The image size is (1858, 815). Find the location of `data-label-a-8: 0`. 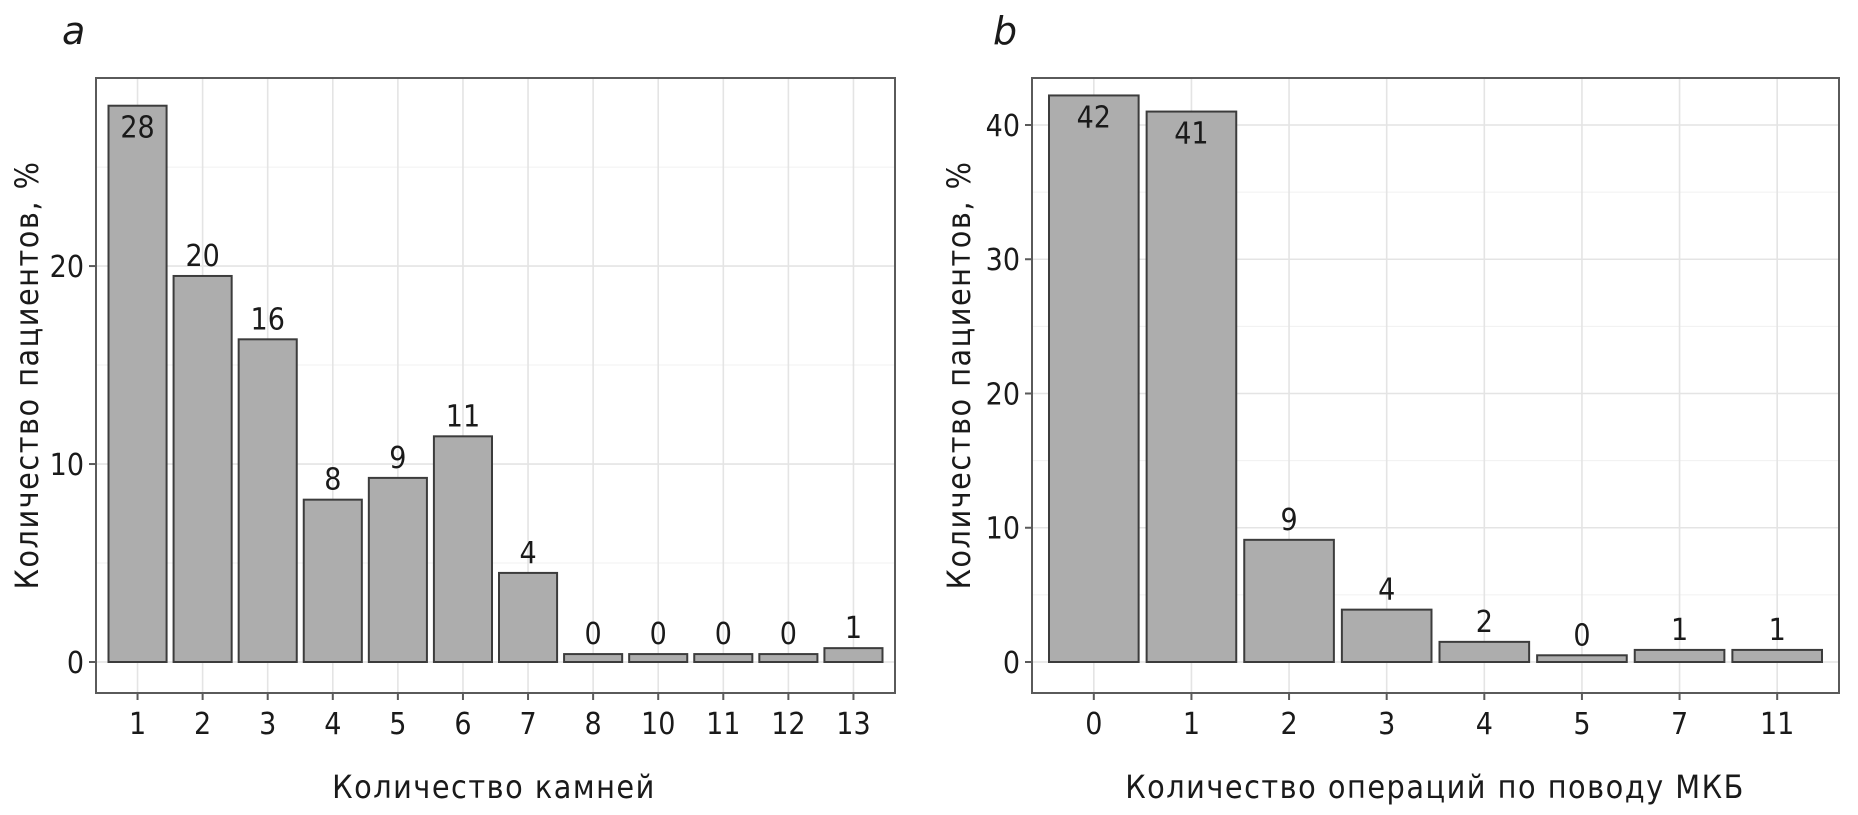

data-label-a-8: 0 is located at coordinates (593, 634).